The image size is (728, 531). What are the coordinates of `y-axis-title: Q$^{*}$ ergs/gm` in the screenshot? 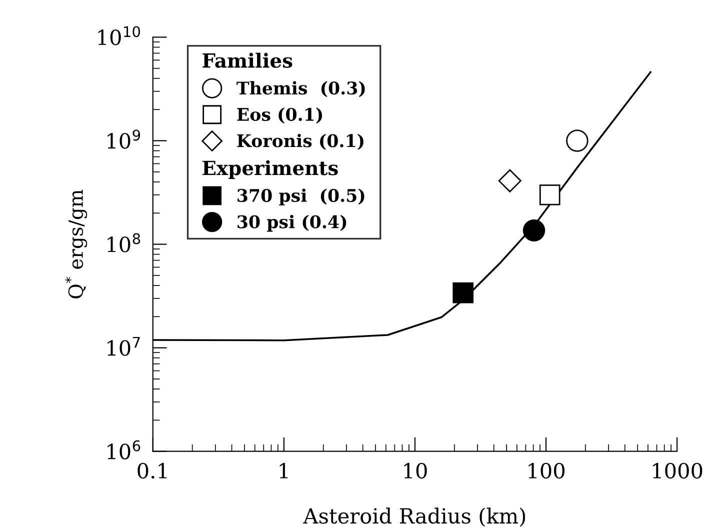 It's located at (76, 244).